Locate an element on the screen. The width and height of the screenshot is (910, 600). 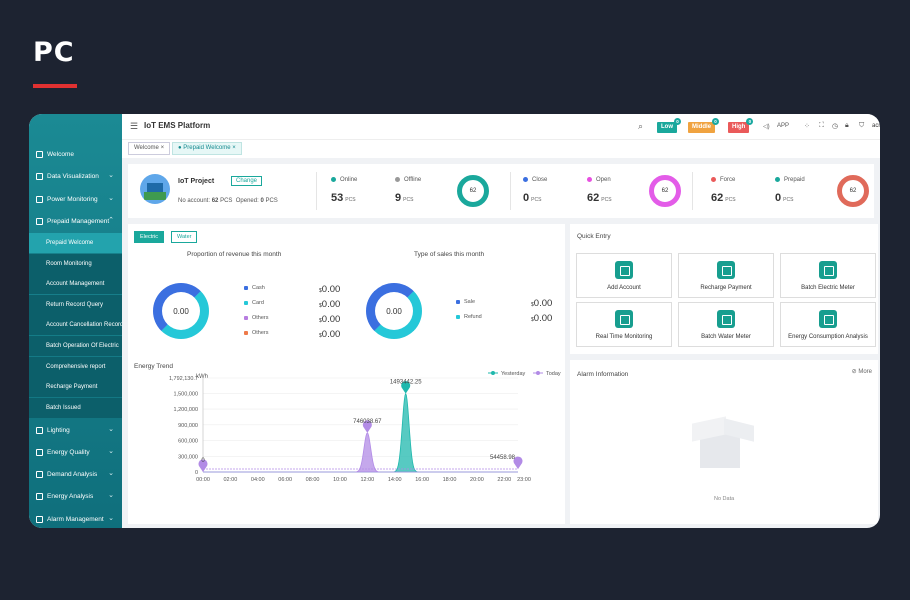
page-label: PC is located at coordinates (54, 52).